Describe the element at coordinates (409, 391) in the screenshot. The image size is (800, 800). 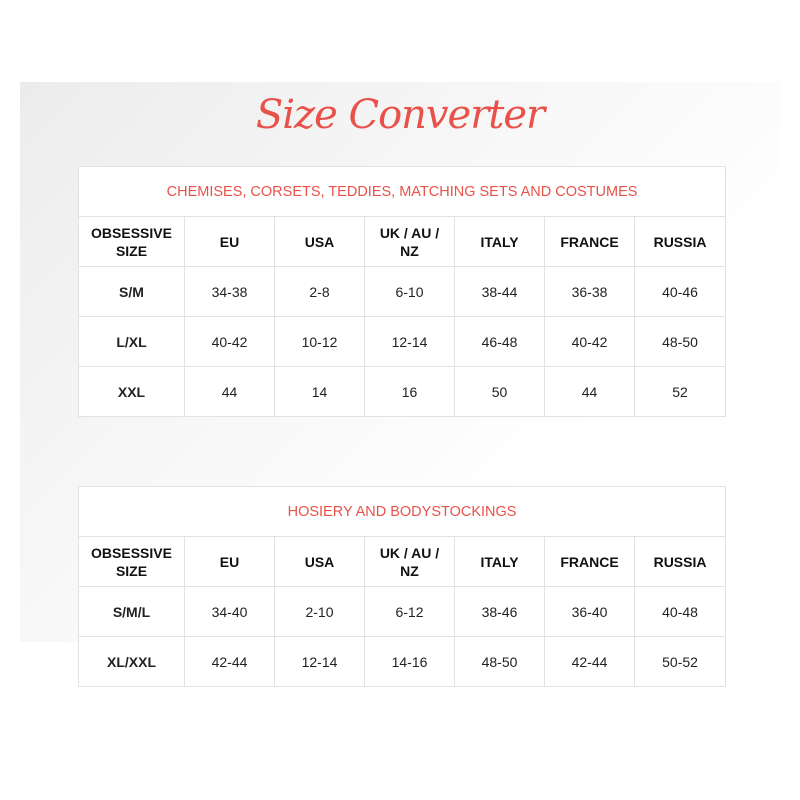
I see `size-value-cell: 16` at that location.